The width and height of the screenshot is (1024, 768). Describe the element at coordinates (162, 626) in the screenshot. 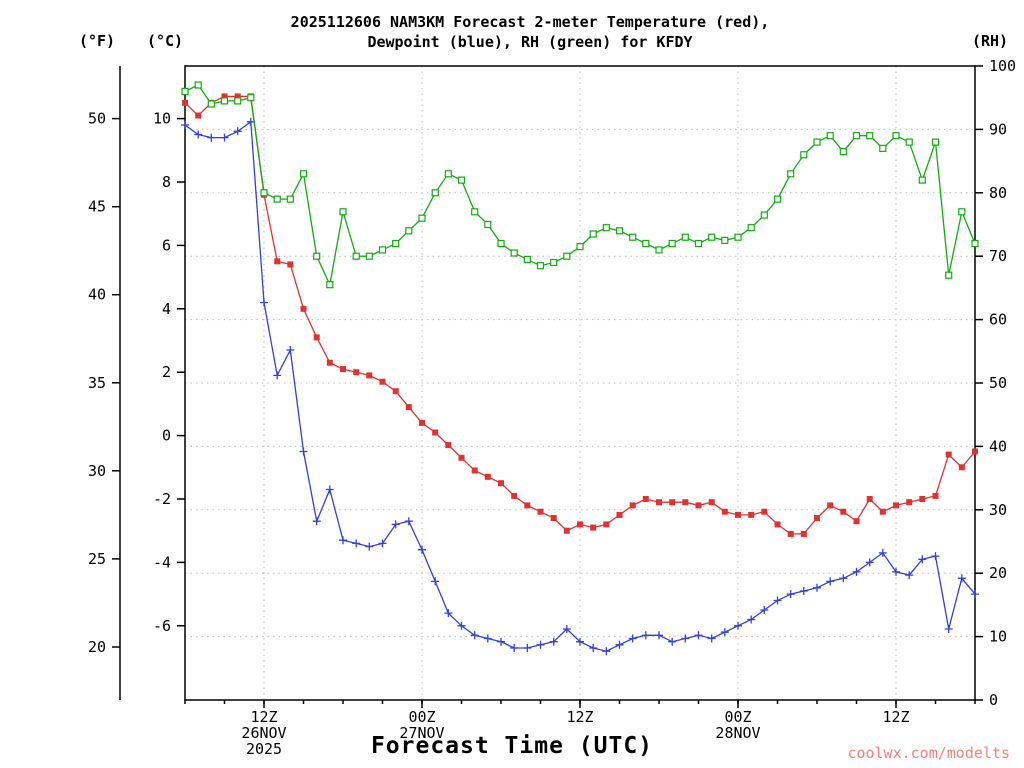

I see `celsius-tick-label: -6` at that location.